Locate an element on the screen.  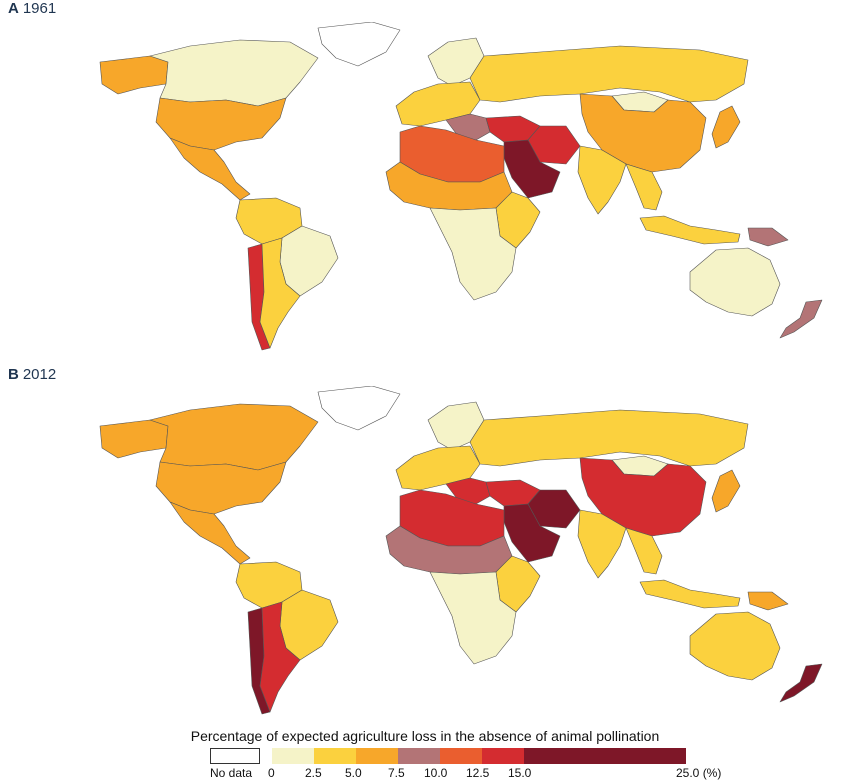
region-argentina-1961 is located at coordinates (280, 293).